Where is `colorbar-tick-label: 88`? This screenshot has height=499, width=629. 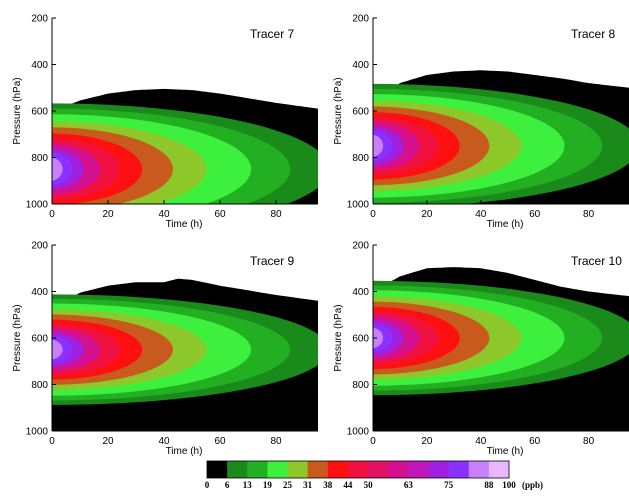
colorbar-tick-label: 88 is located at coordinates (489, 485).